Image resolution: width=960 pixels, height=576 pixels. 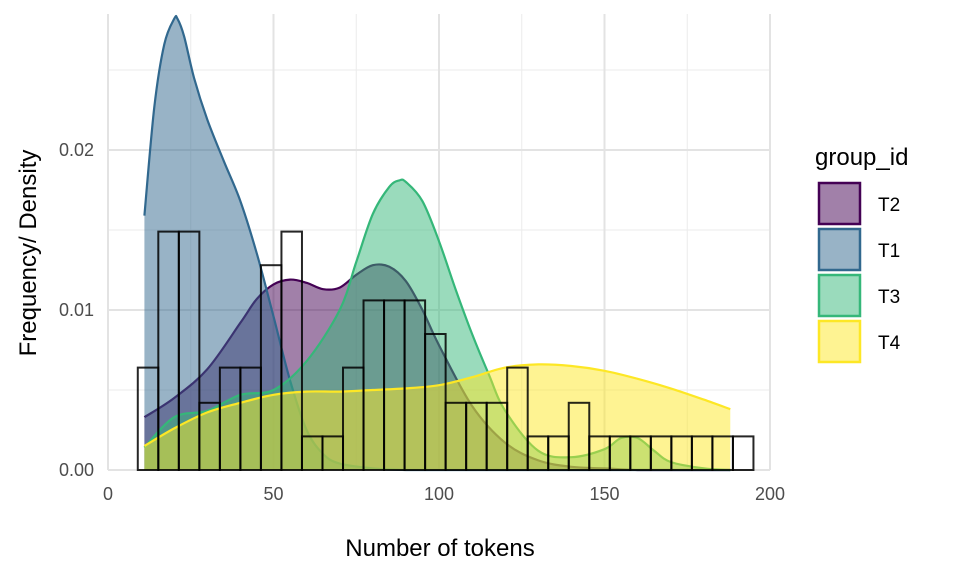 What do you see at coordinates (861, 157) in the screenshot?
I see `legend-title: group_id` at bounding box center [861, 157].